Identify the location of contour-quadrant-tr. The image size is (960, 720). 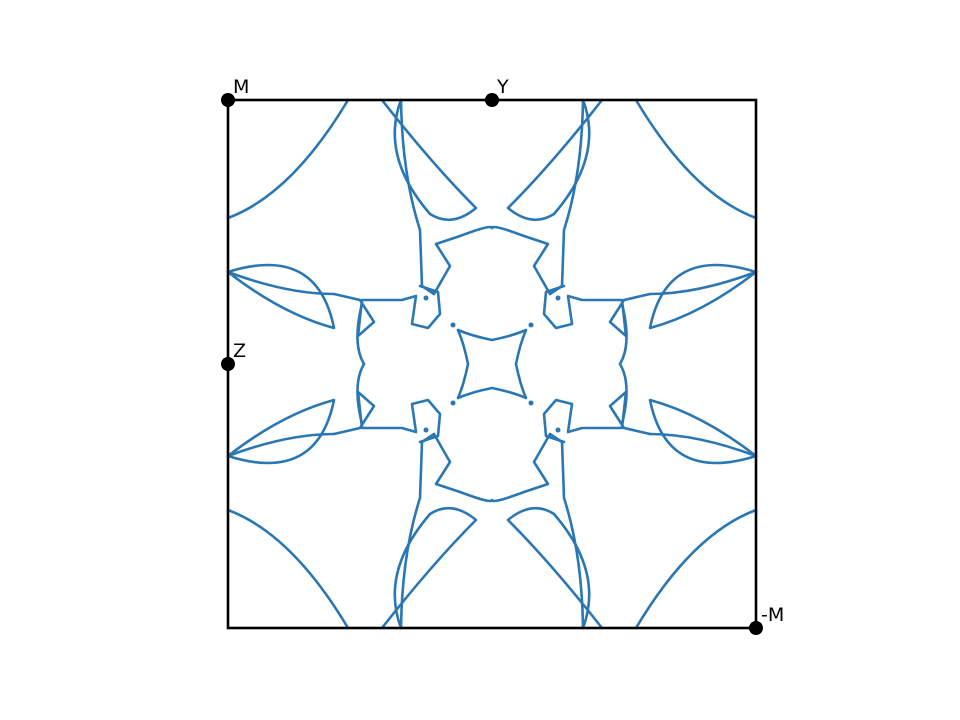
(624, 232).